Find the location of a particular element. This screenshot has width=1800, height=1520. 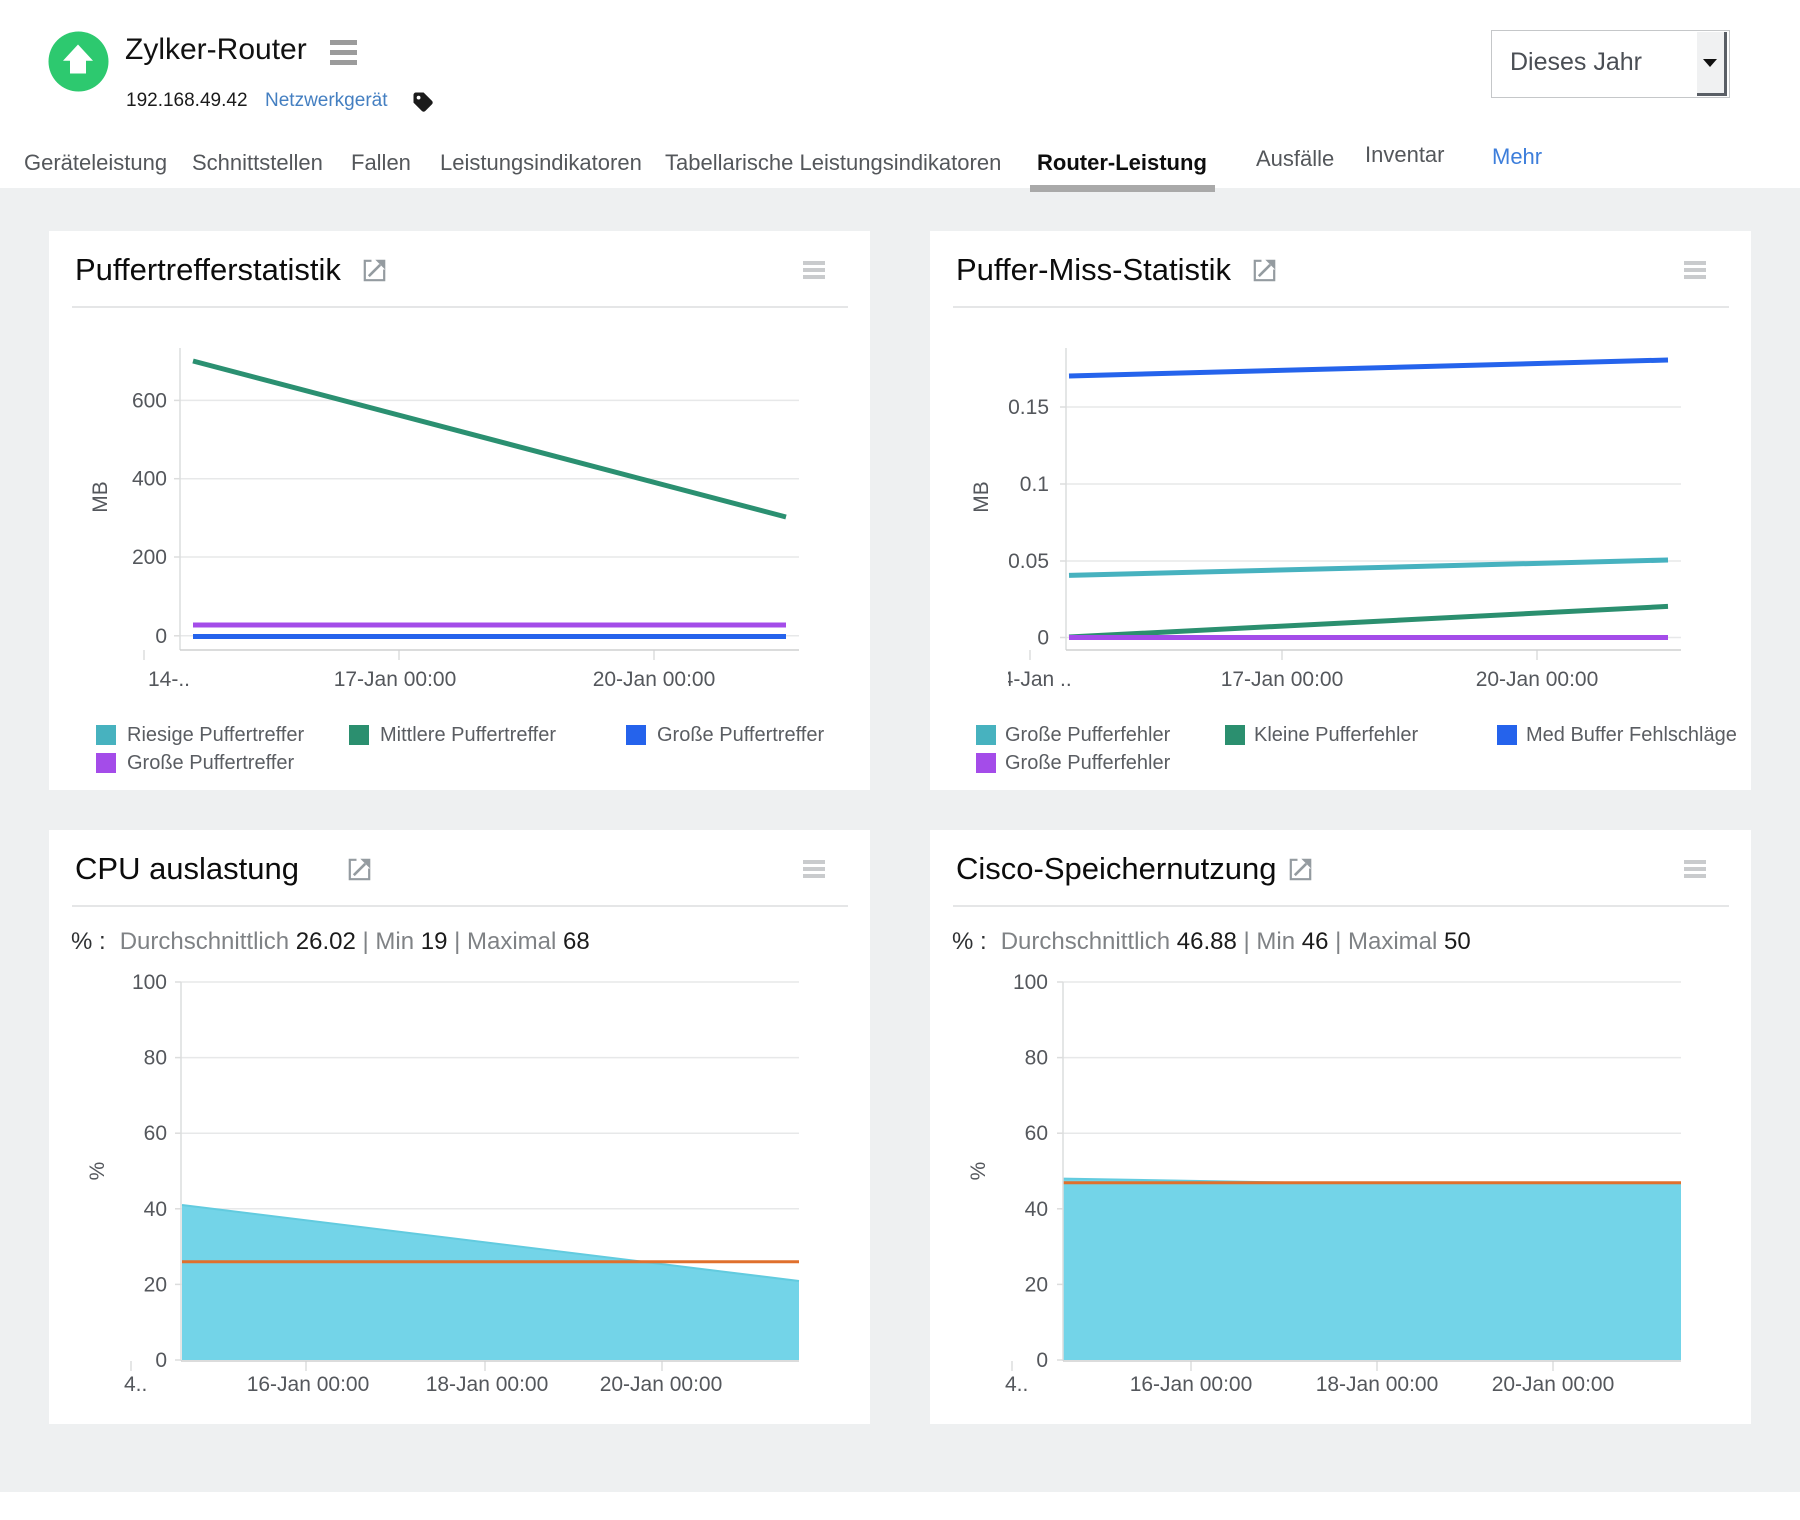

svg-text: 0.05 is located at coordinates (1028, 561).